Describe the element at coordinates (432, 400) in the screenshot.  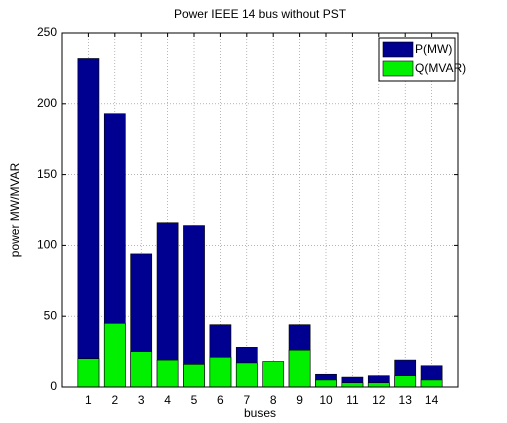
I see `x-tick-label: 14` at that location.